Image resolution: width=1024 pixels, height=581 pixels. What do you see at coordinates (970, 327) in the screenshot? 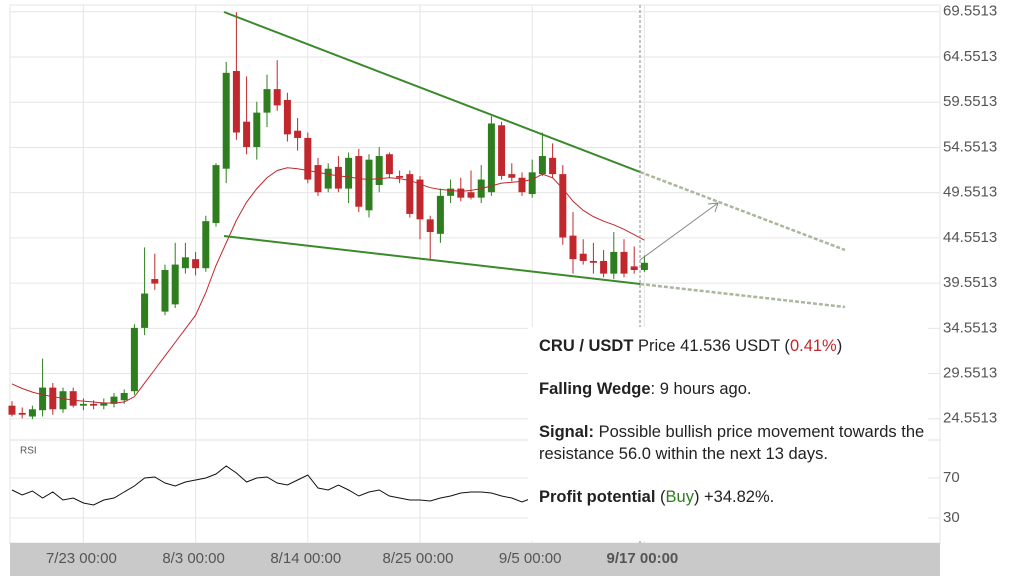
I see `y-tick-label: 34.5513` at bounding box center [970, 327].